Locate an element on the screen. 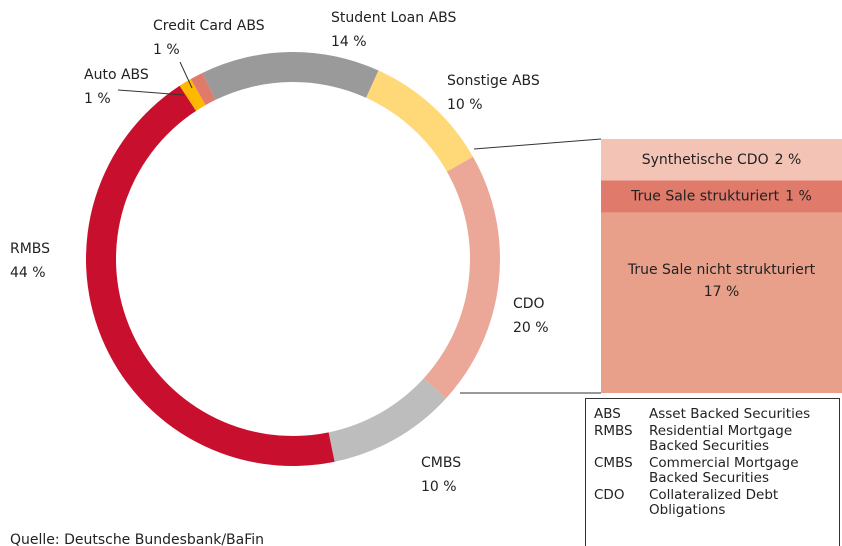  glossary-text: Collateralized Debt Obligations is located at coordinates (714, 502).